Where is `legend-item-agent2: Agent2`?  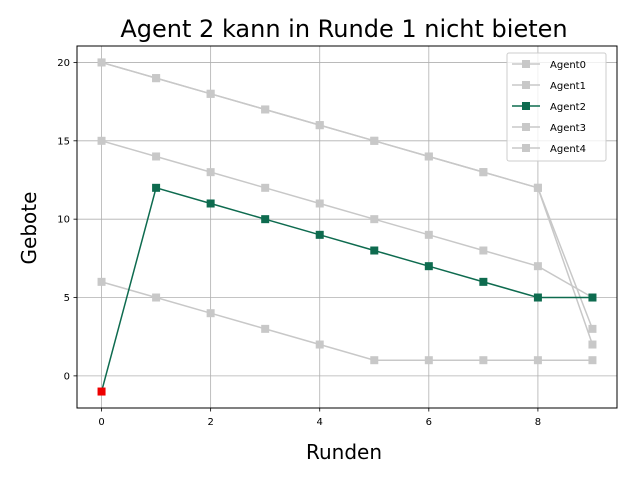
legend-item-agent2: Agent2 is located at coordinates (549, 107).